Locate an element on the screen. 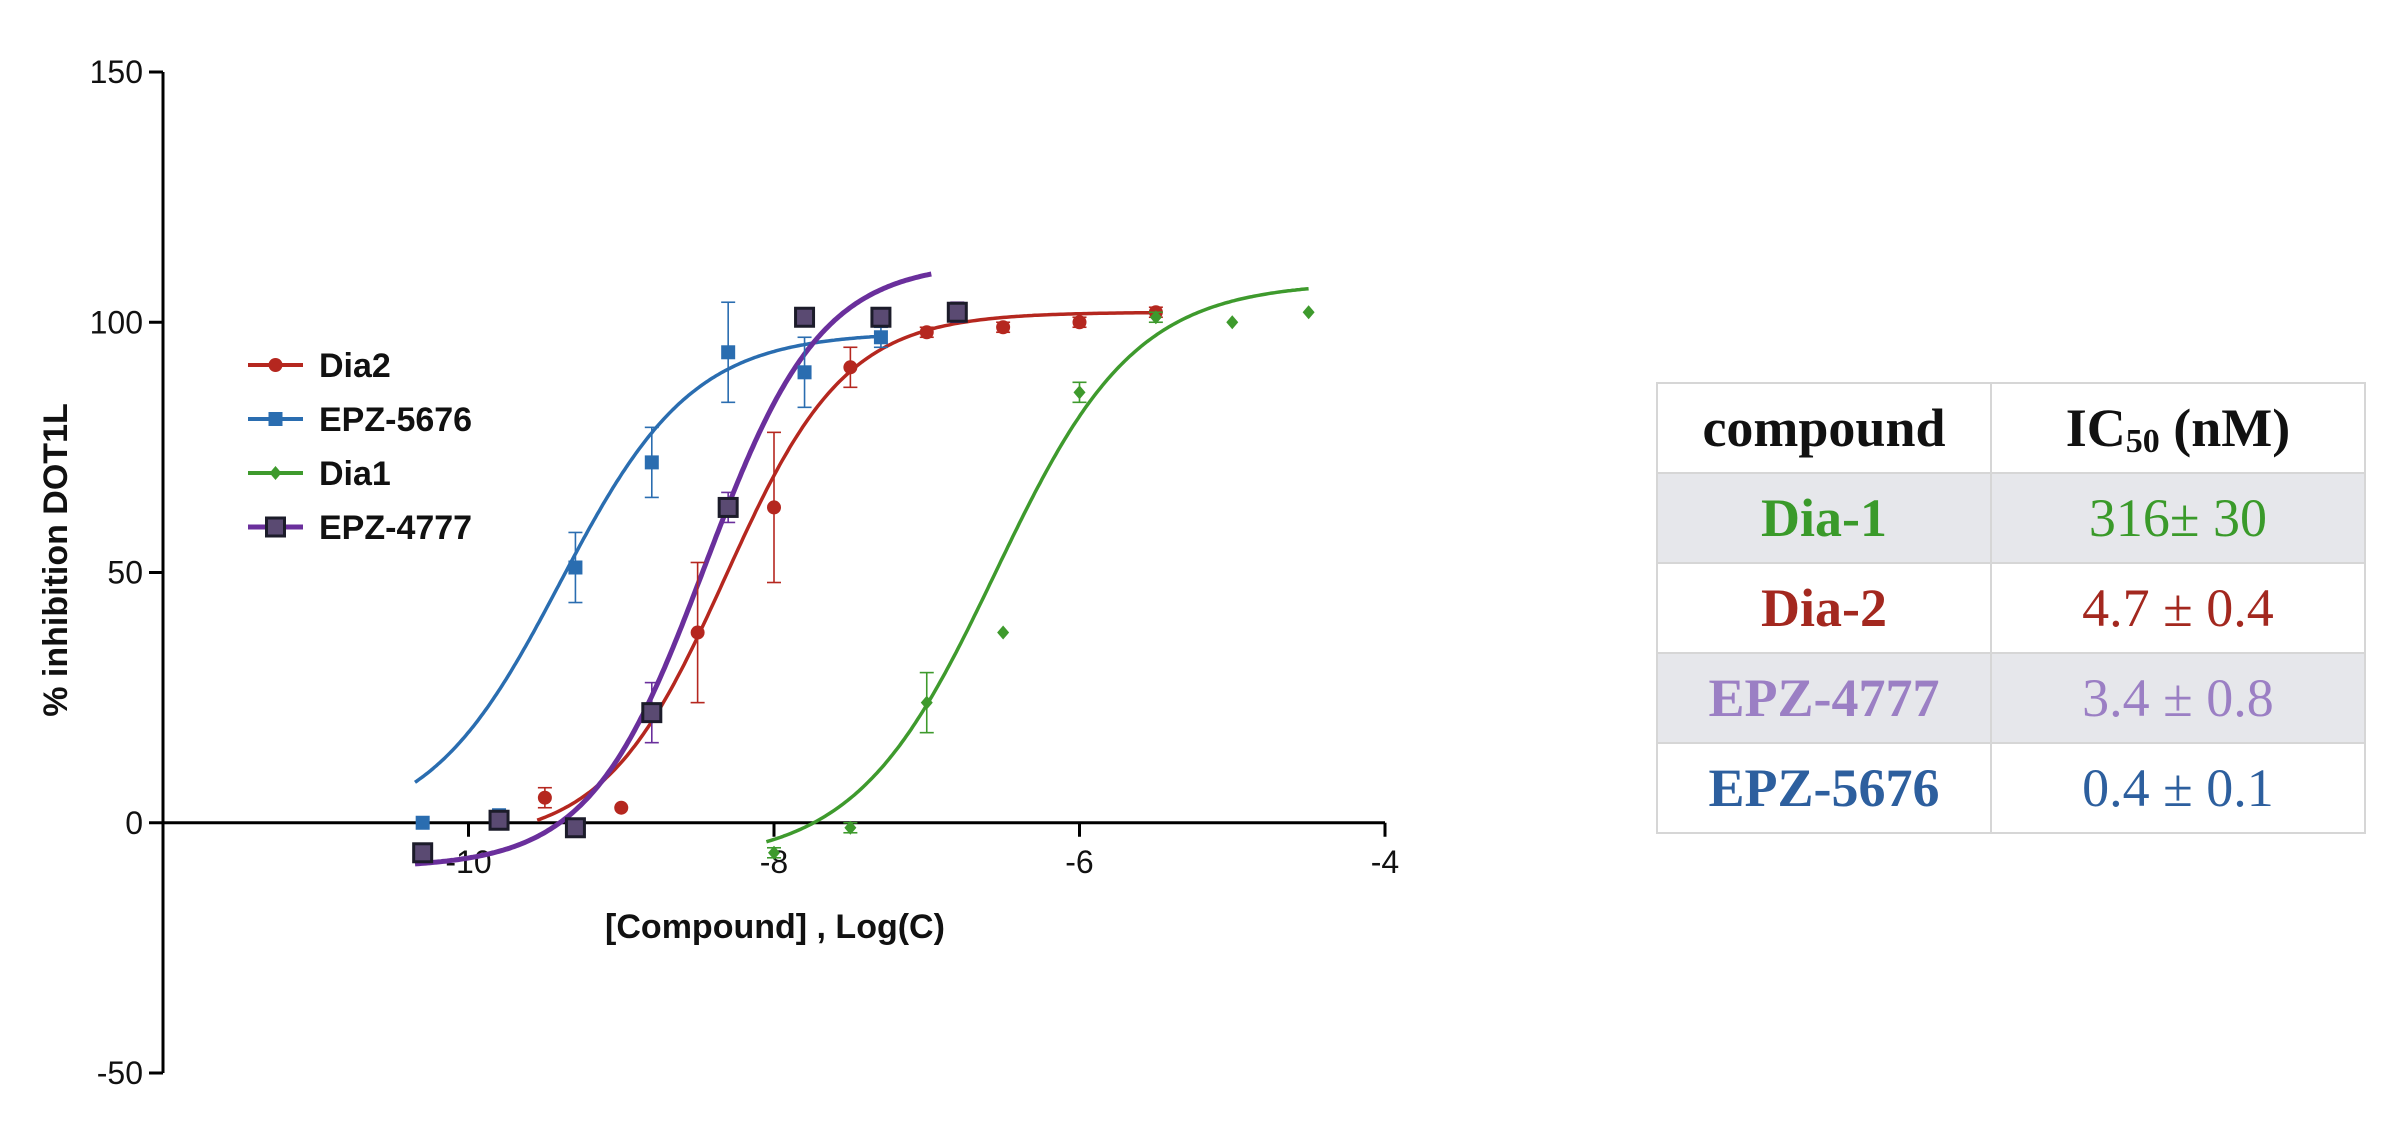 This screenshot has width=2400, height=1124. cell-compound: EPZ-4777 is located at coordinates (1824, 698).